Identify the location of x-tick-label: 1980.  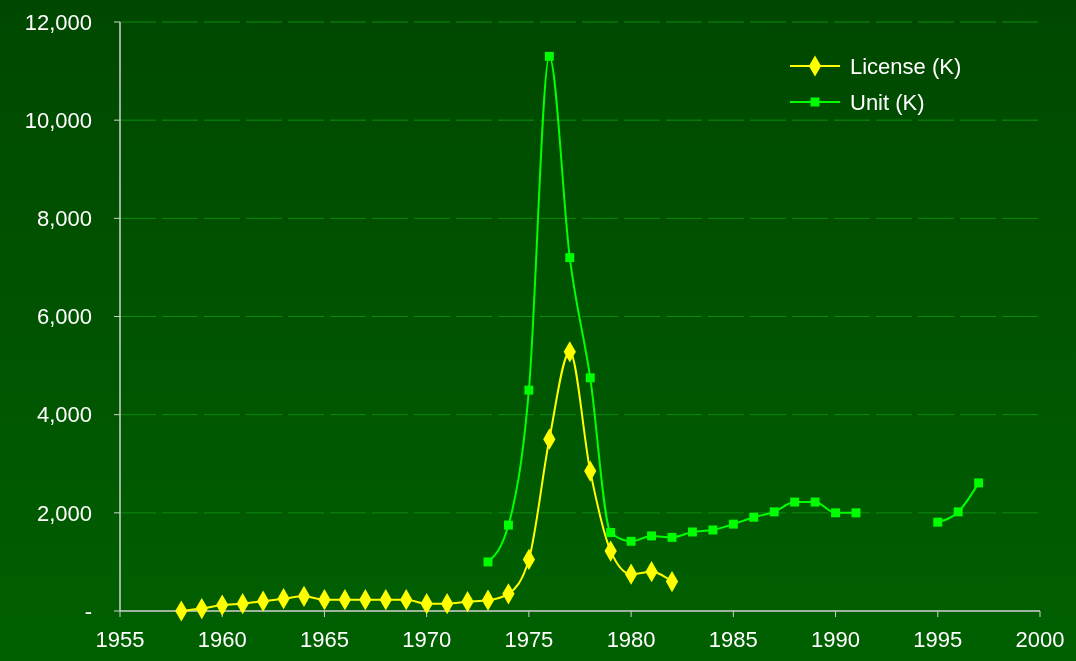
(631, 639).